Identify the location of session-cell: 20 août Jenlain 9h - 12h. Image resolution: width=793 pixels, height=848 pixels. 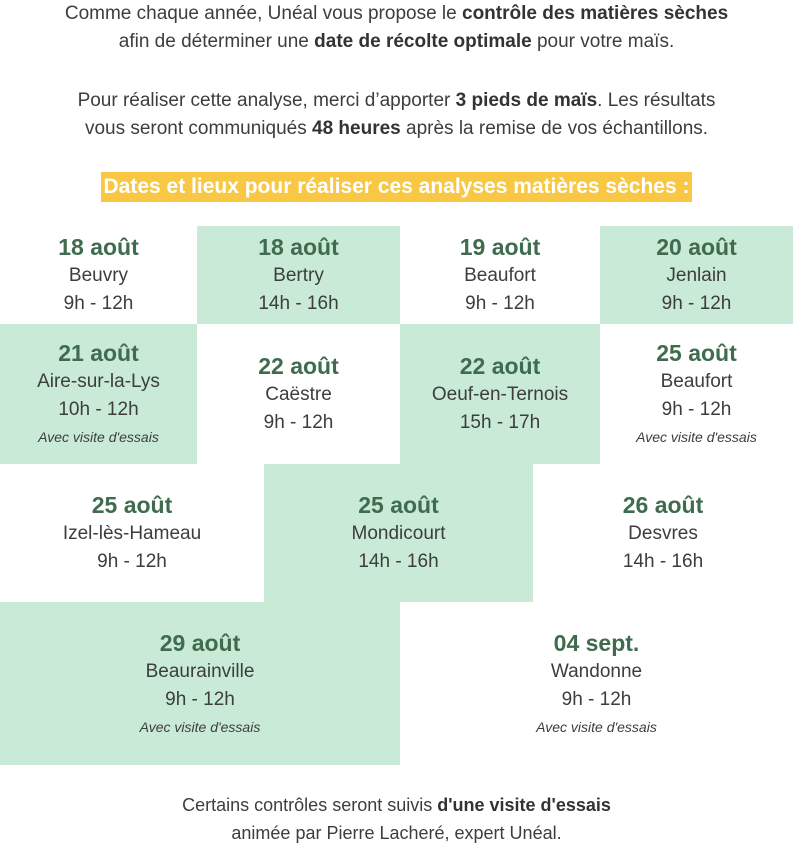
(696, 275).